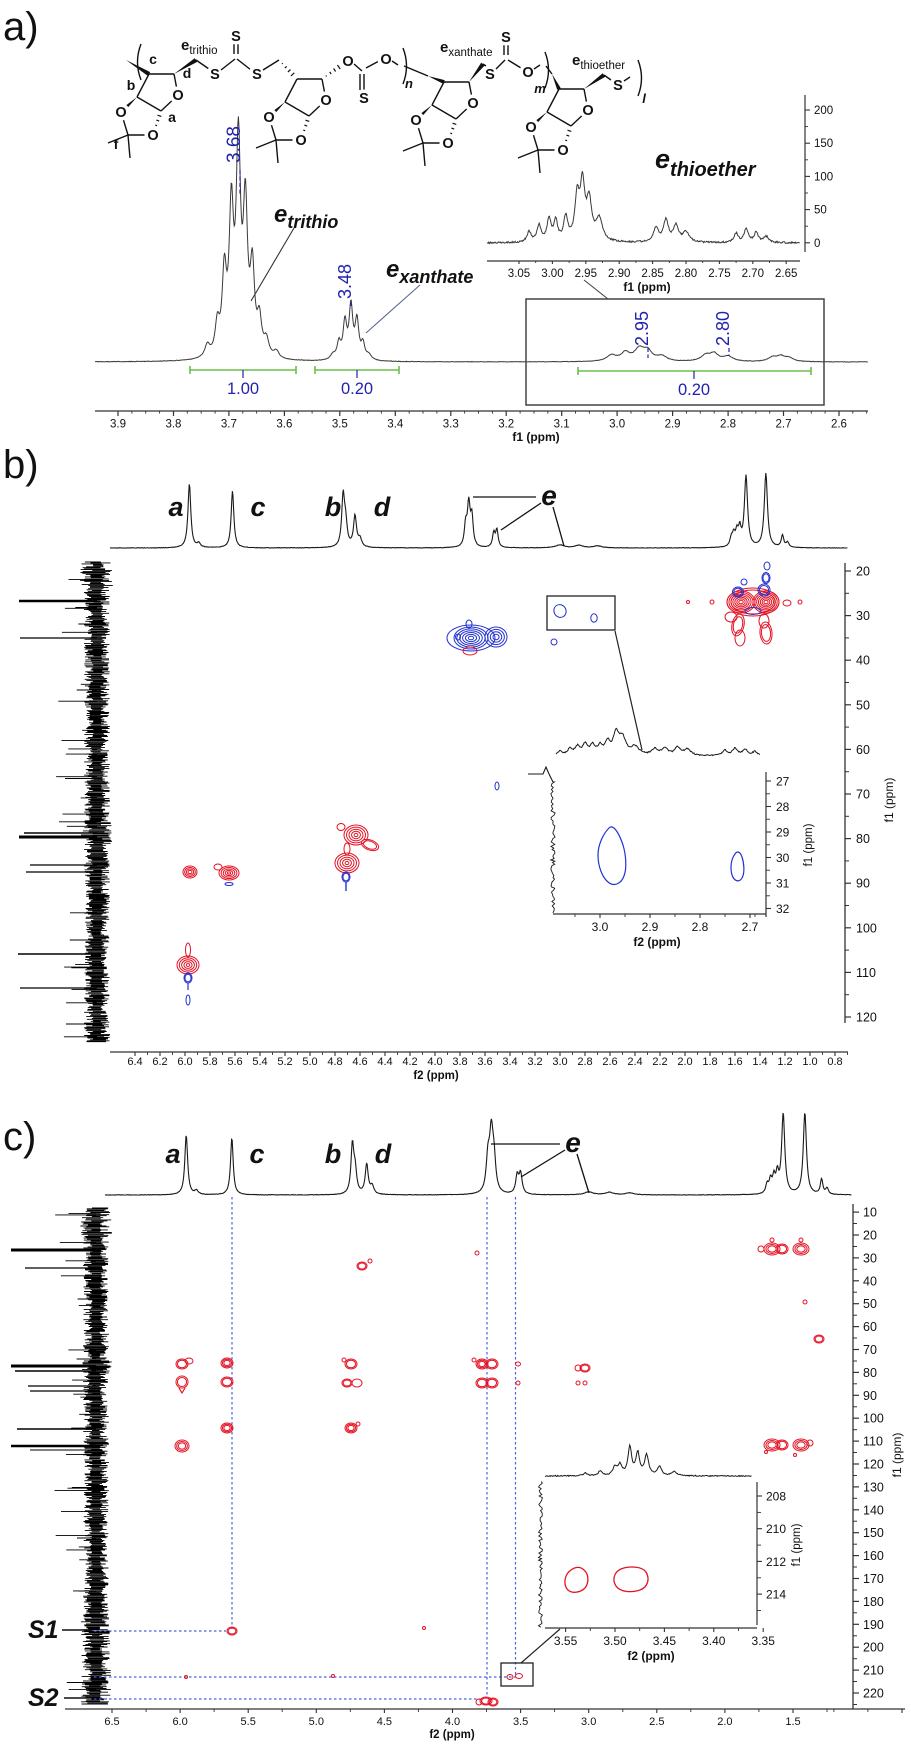 The height and width of the screenshot is (1751, 911). I want to click on svg-text: 208, so click(776, 1497).